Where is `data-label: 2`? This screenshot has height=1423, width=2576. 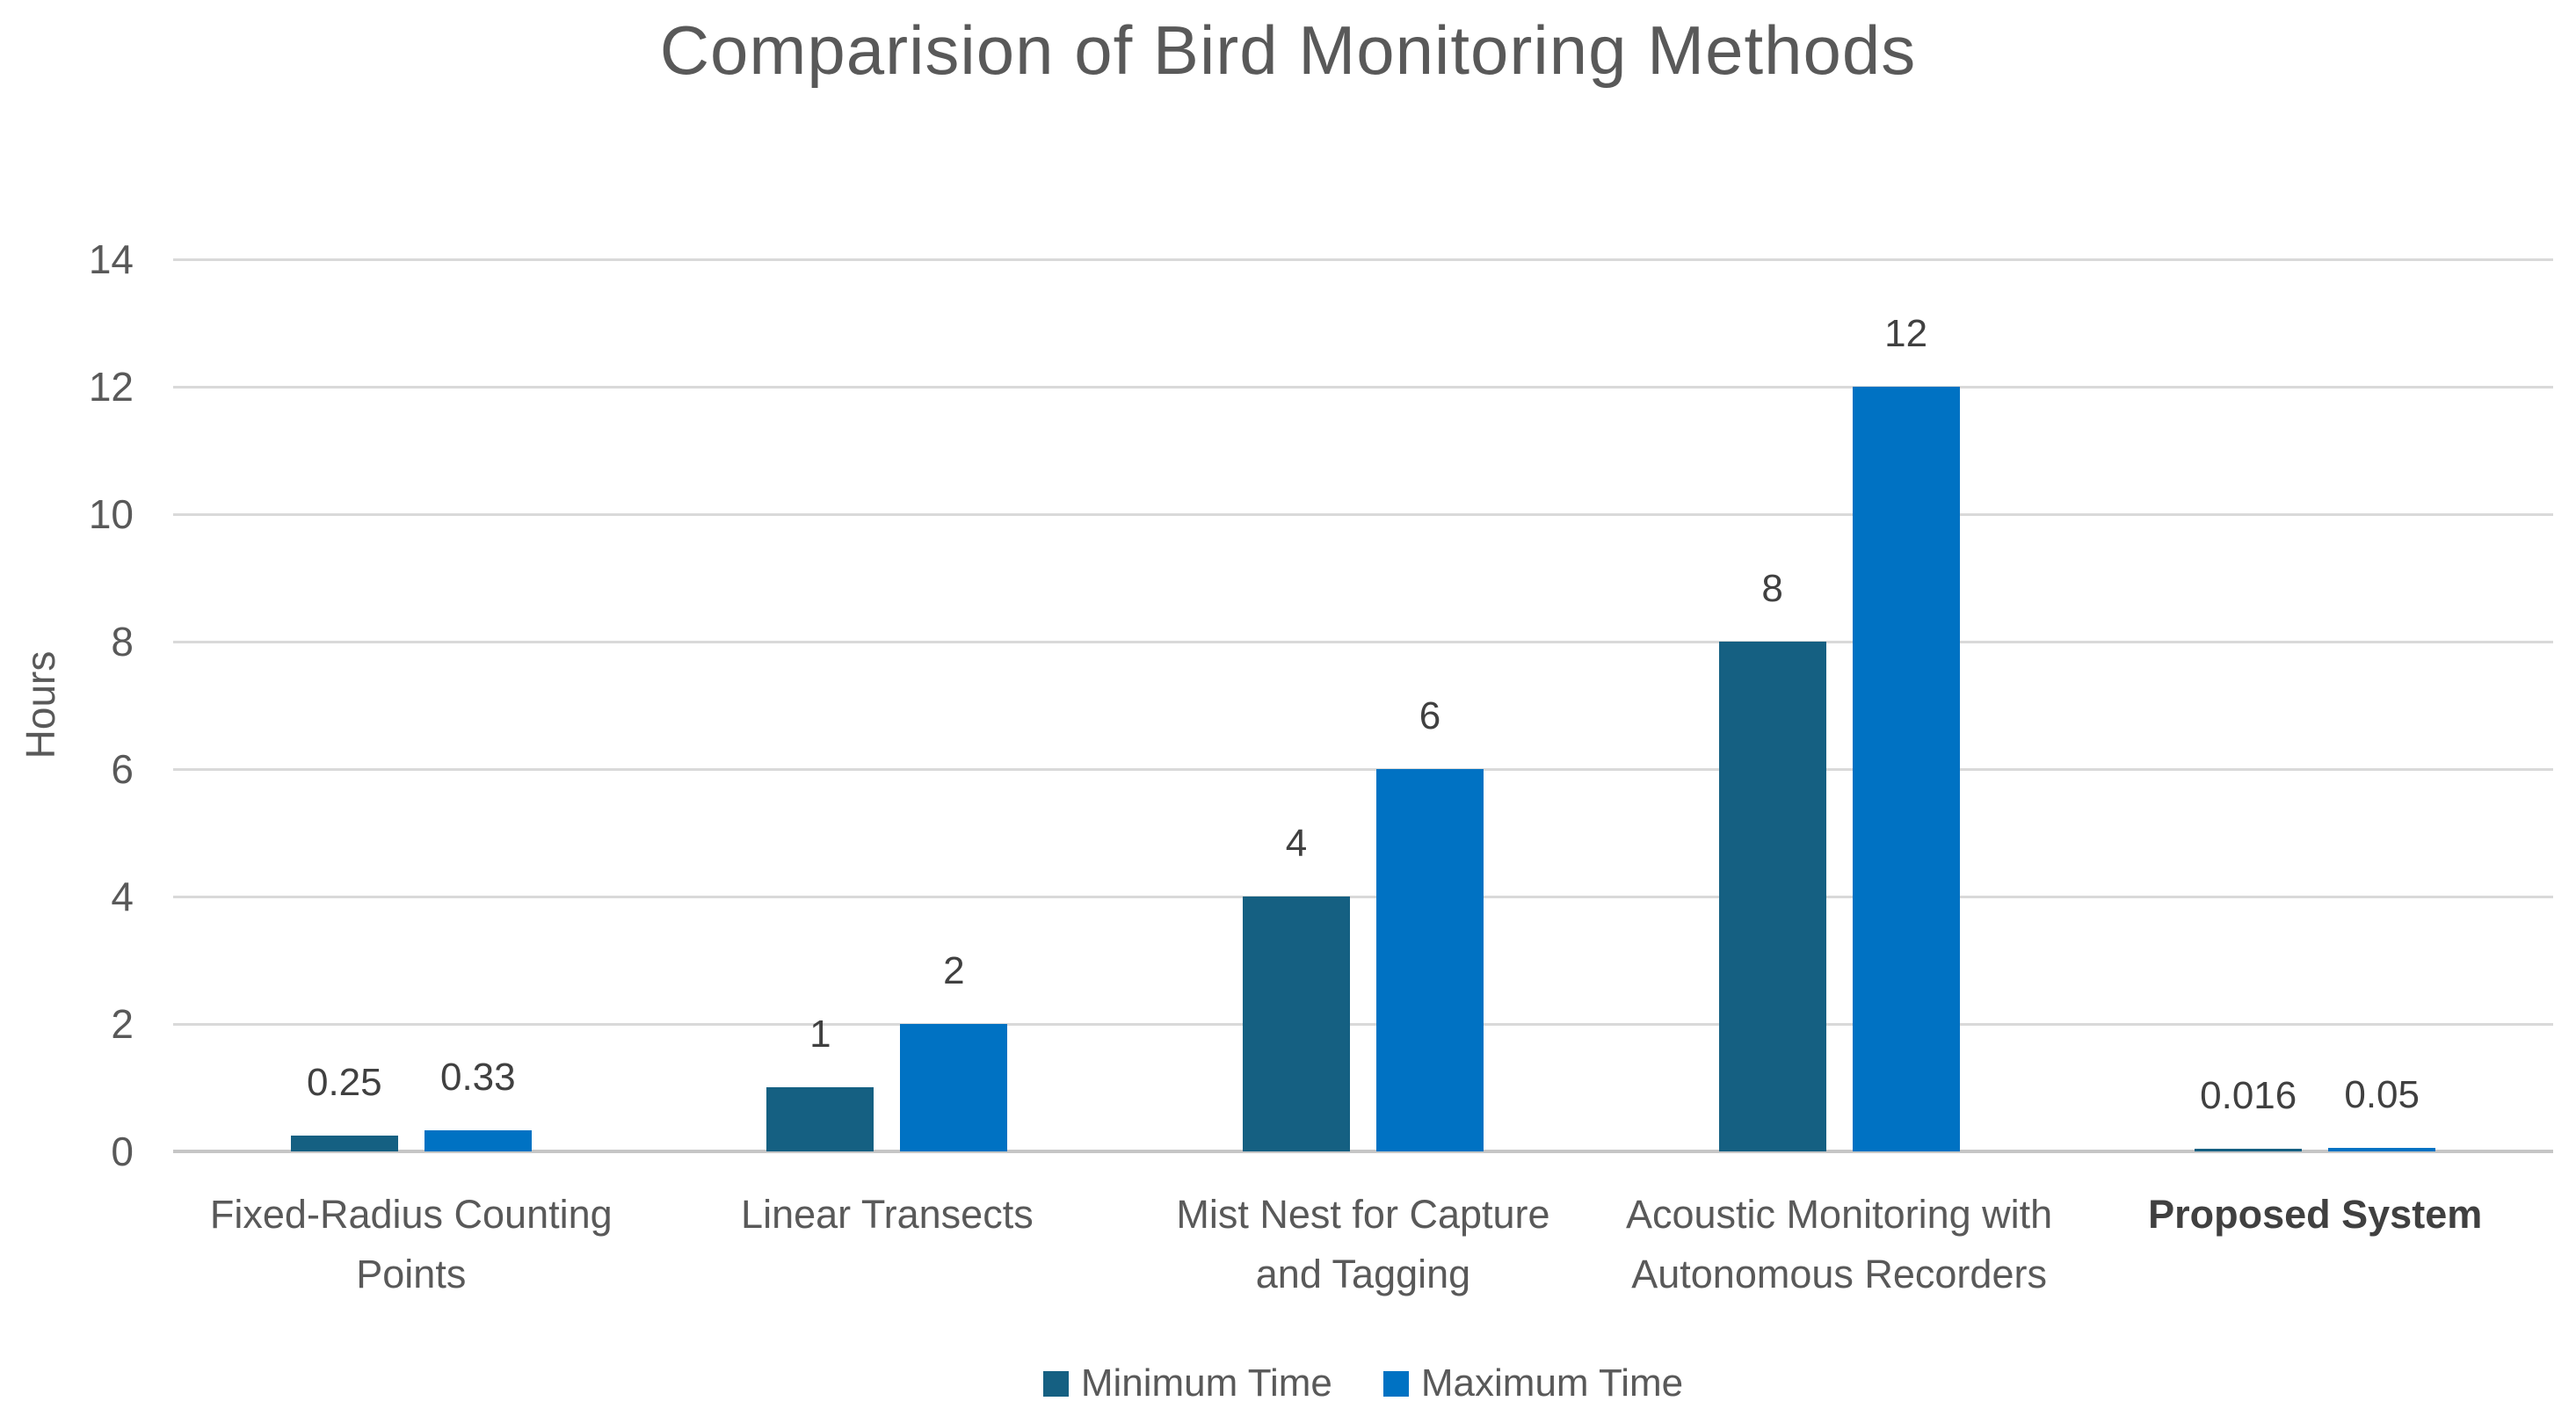 data-label: 2 is located at coordinates (954, 970).